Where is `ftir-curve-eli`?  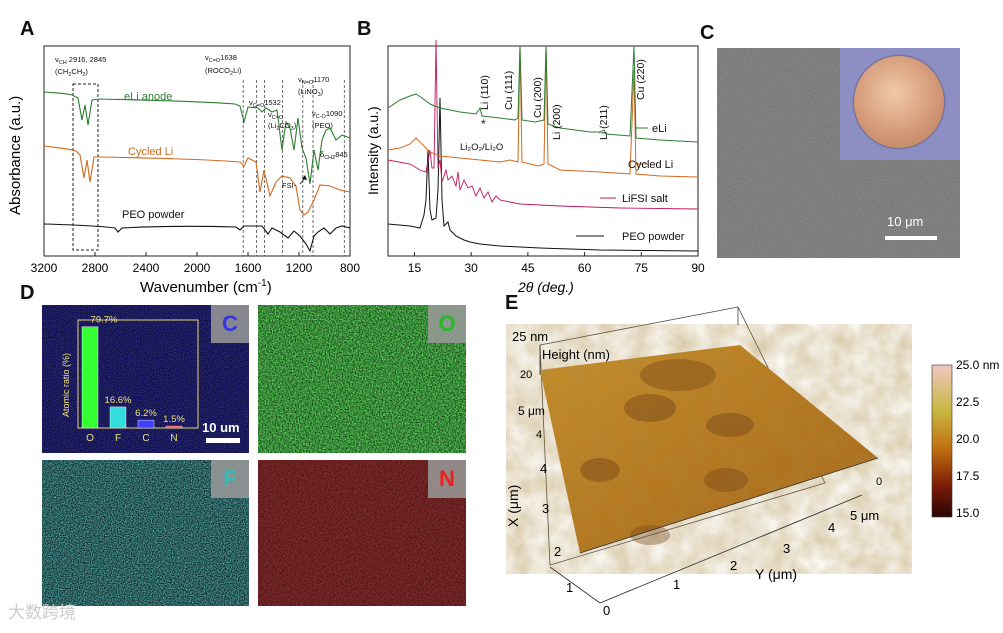 ftir-curve-eli is located at coordinates (197, 138).